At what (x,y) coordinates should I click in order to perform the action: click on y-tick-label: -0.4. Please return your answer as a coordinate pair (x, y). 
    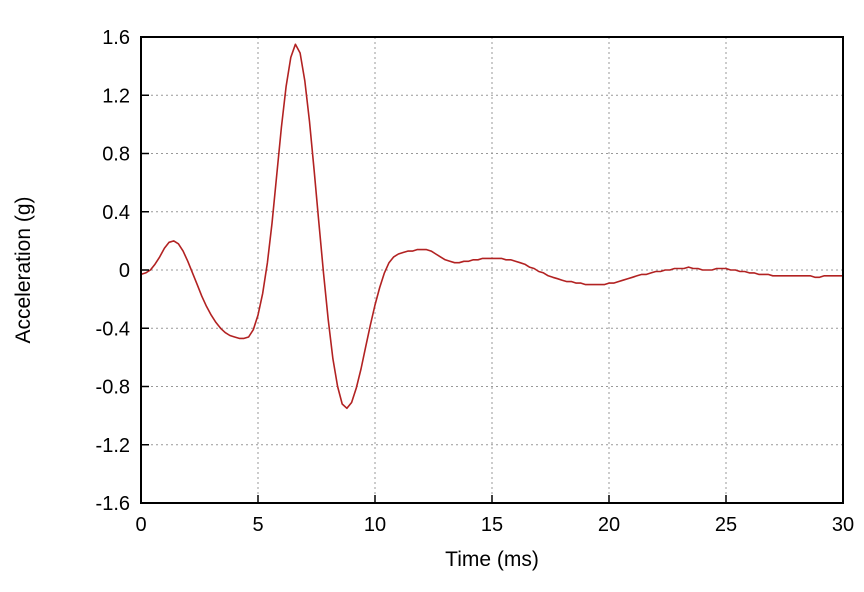
    Looking at the image, I should click on (113, 329).